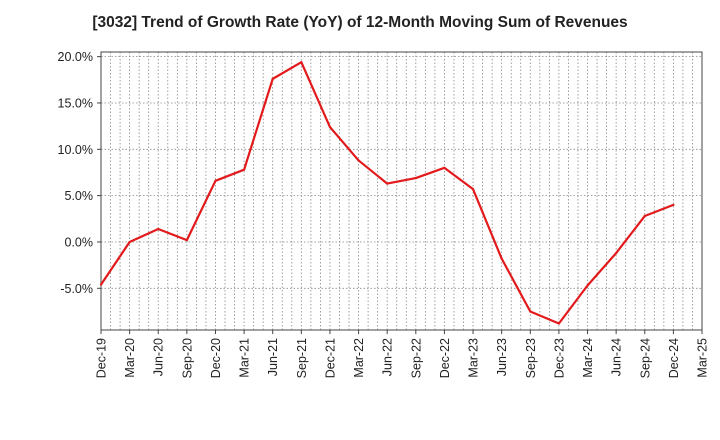 The image size is (720, 440). Describe the element at coordinates (588, 358) in the screenshot. I see `x-tick-label: Mar-24` at that location.